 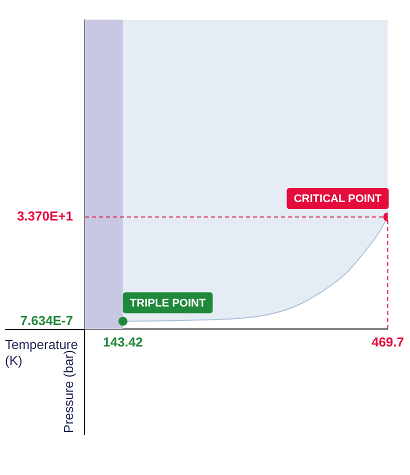 What do you see at coordinates (123, 342) in the screenshot?
I see `x-tick-label: 143.42` at bounding box center [123, 342].